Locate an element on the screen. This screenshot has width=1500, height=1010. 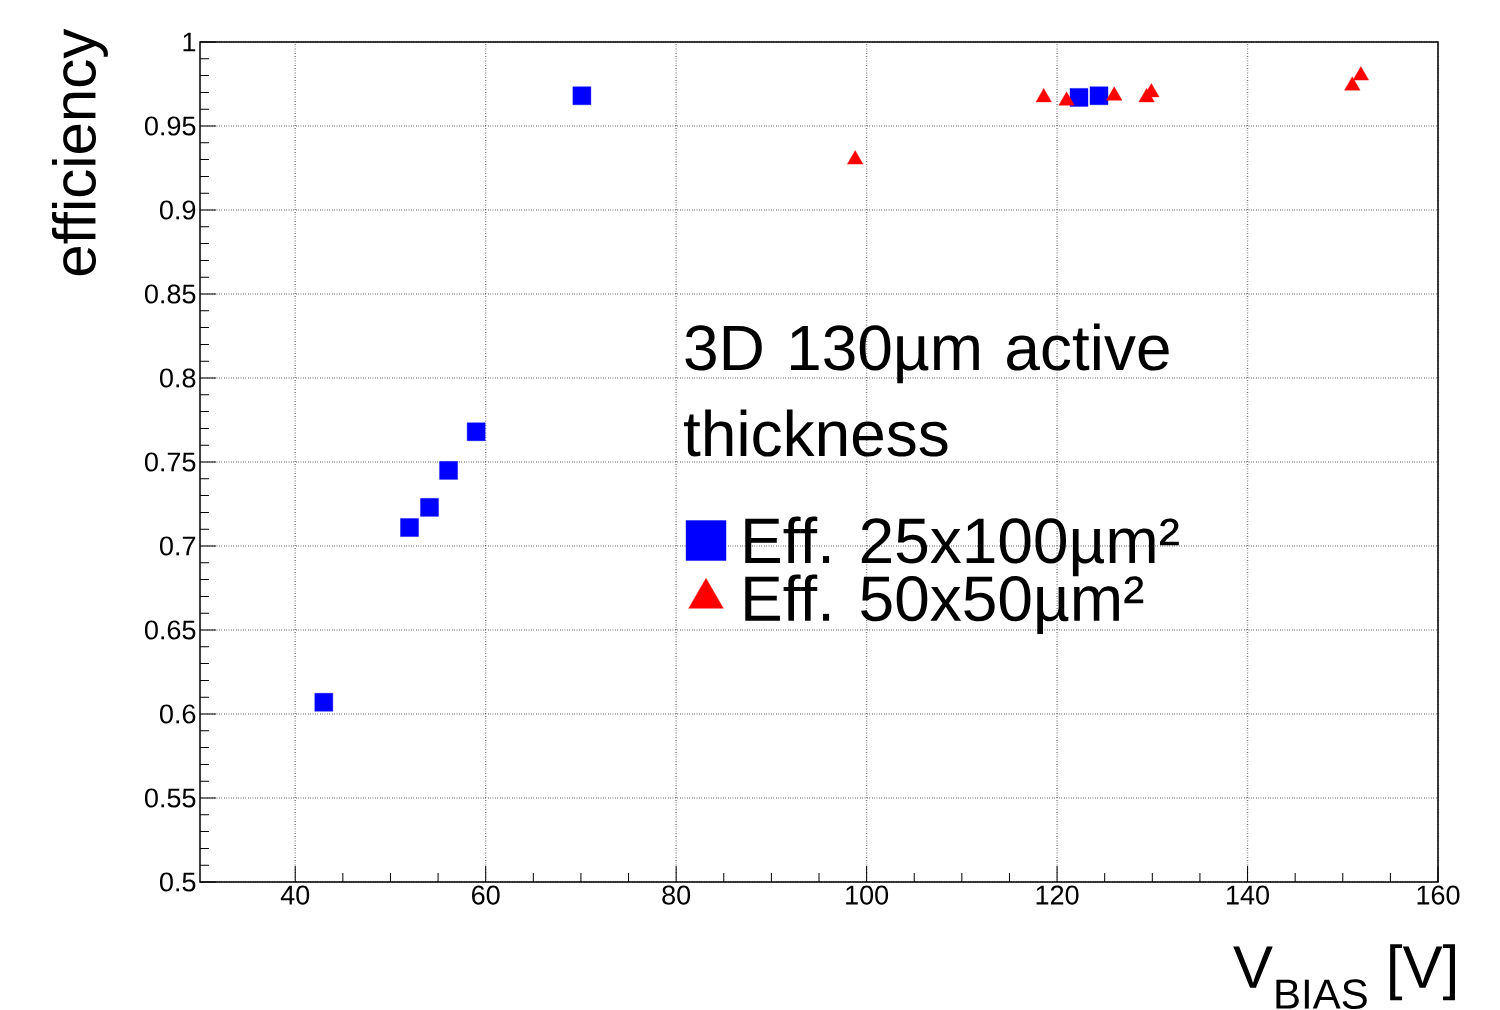
x-tick-label: 120 is located at coordinates (1057, 895).